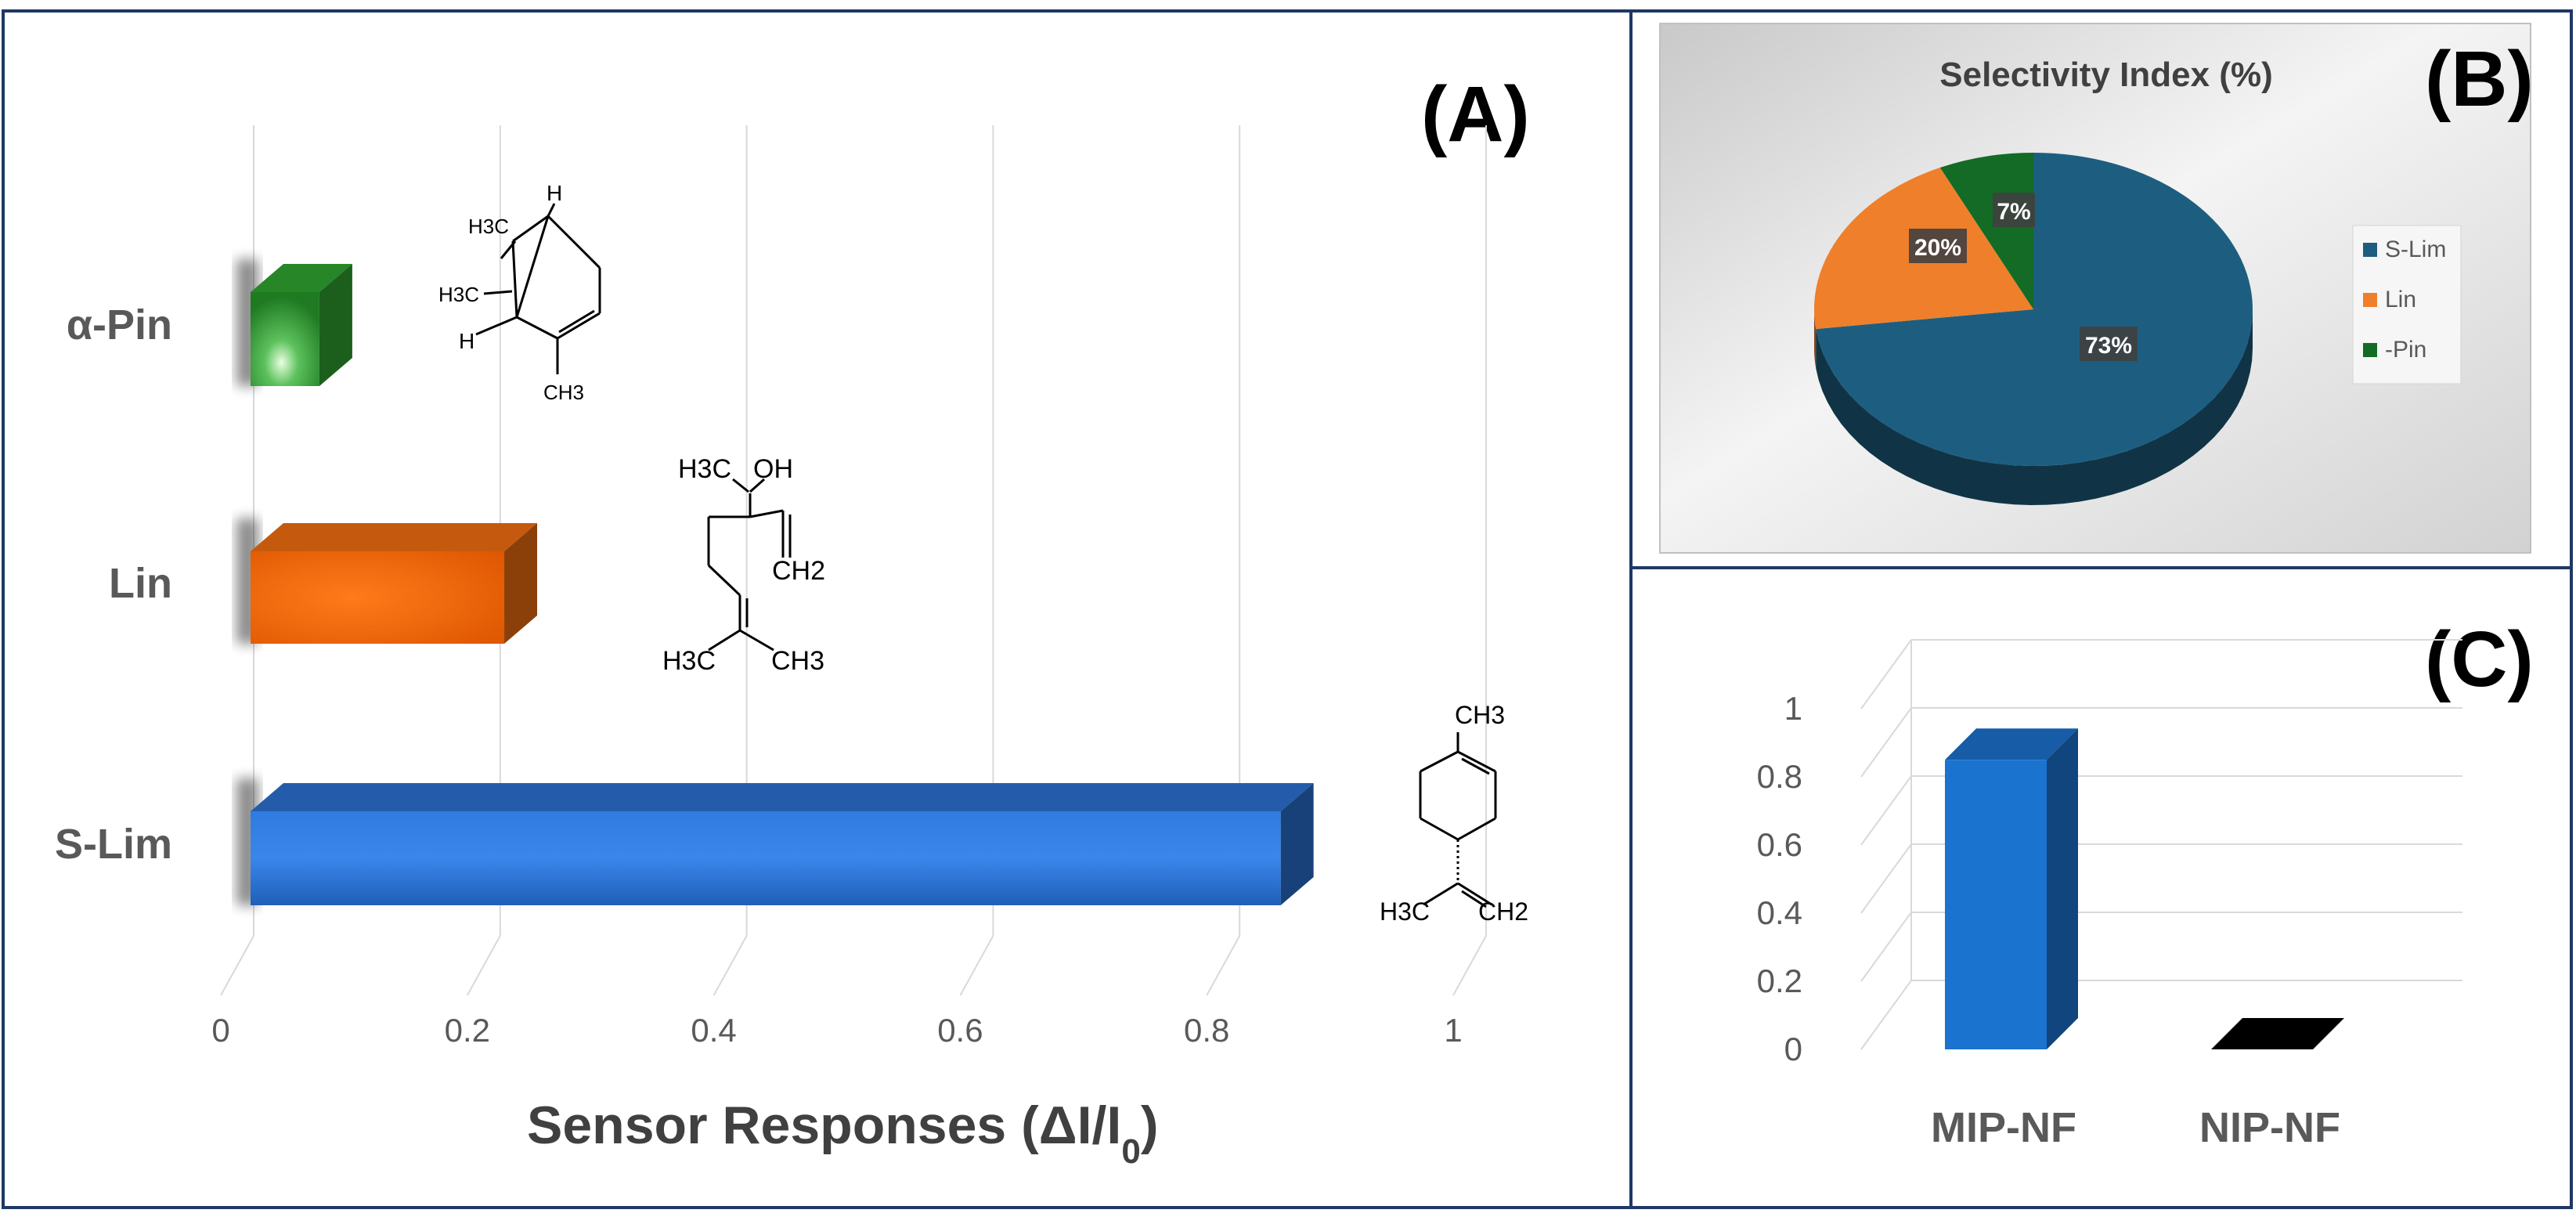  I want to click on panel-c: (C) 0 0.2 0.4 0.6 0.8 1 MIP-NF NIP-NF, so click(2145, 883).